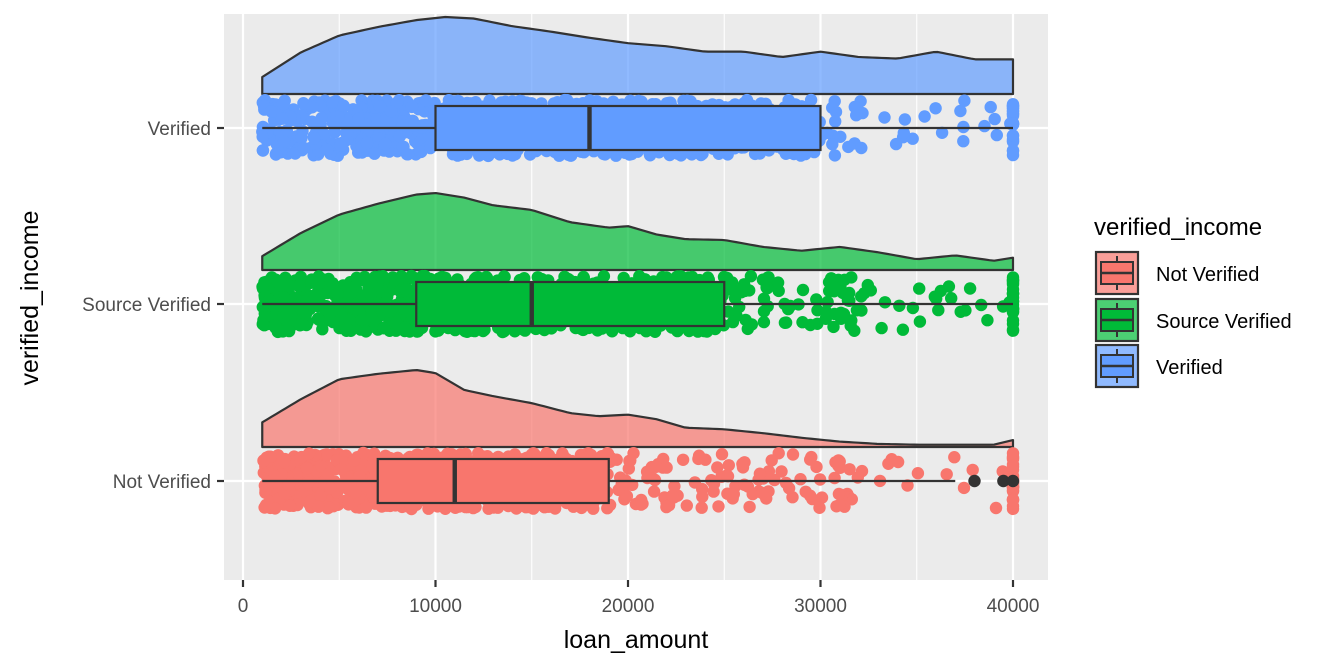 This screenshot has height=672, width=1344. Describe the element at coordinates (628, 606) in the screenshot. I see `x-tick-label: 20000` at that location.